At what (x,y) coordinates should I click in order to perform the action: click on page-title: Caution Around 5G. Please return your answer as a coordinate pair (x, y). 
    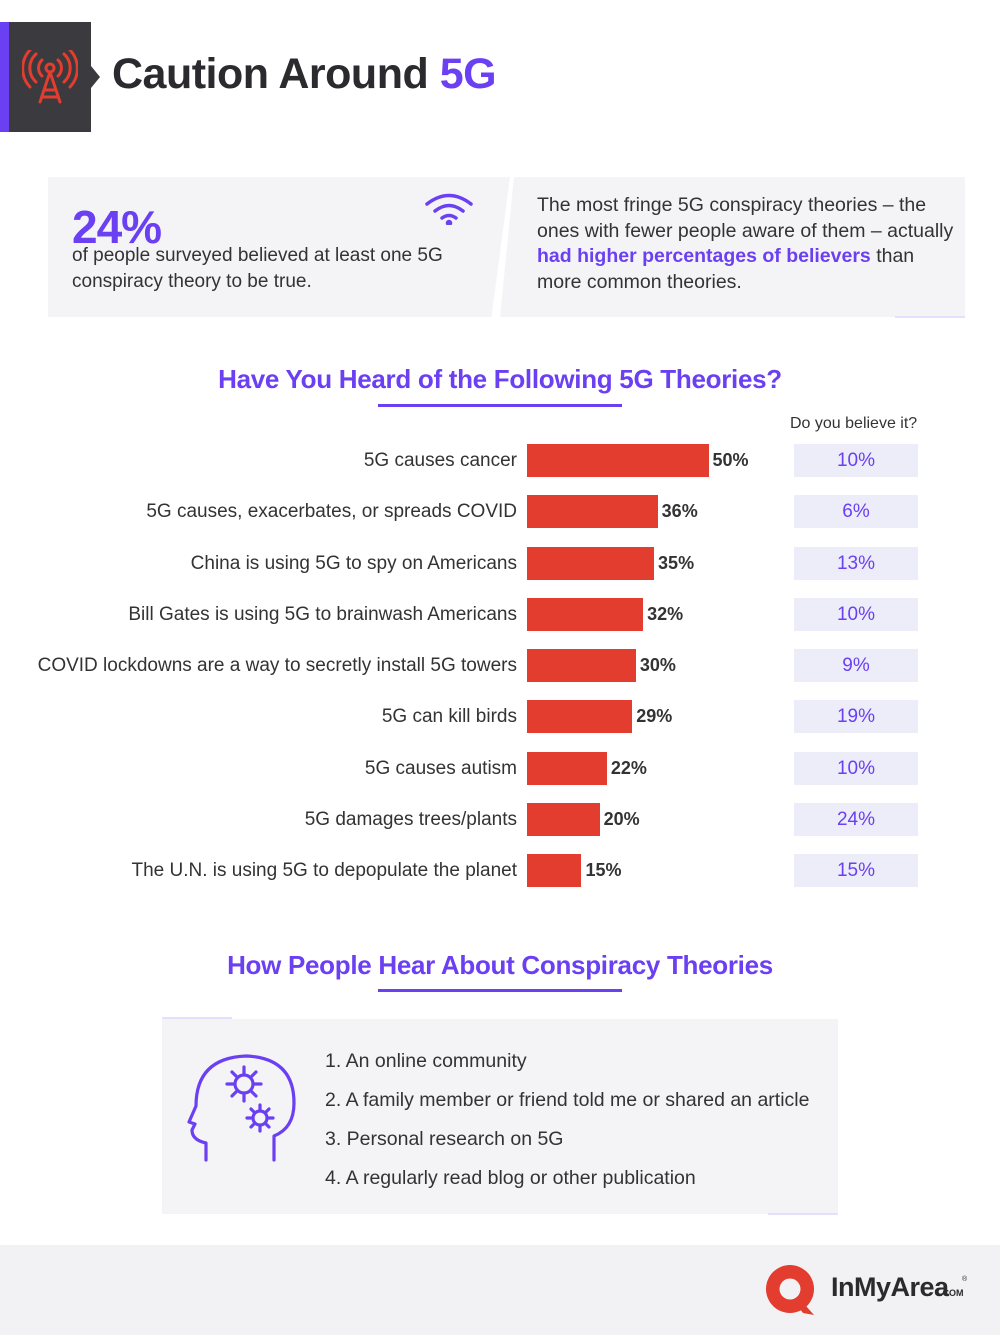
    Looking at the image, I should click on (304, 74).